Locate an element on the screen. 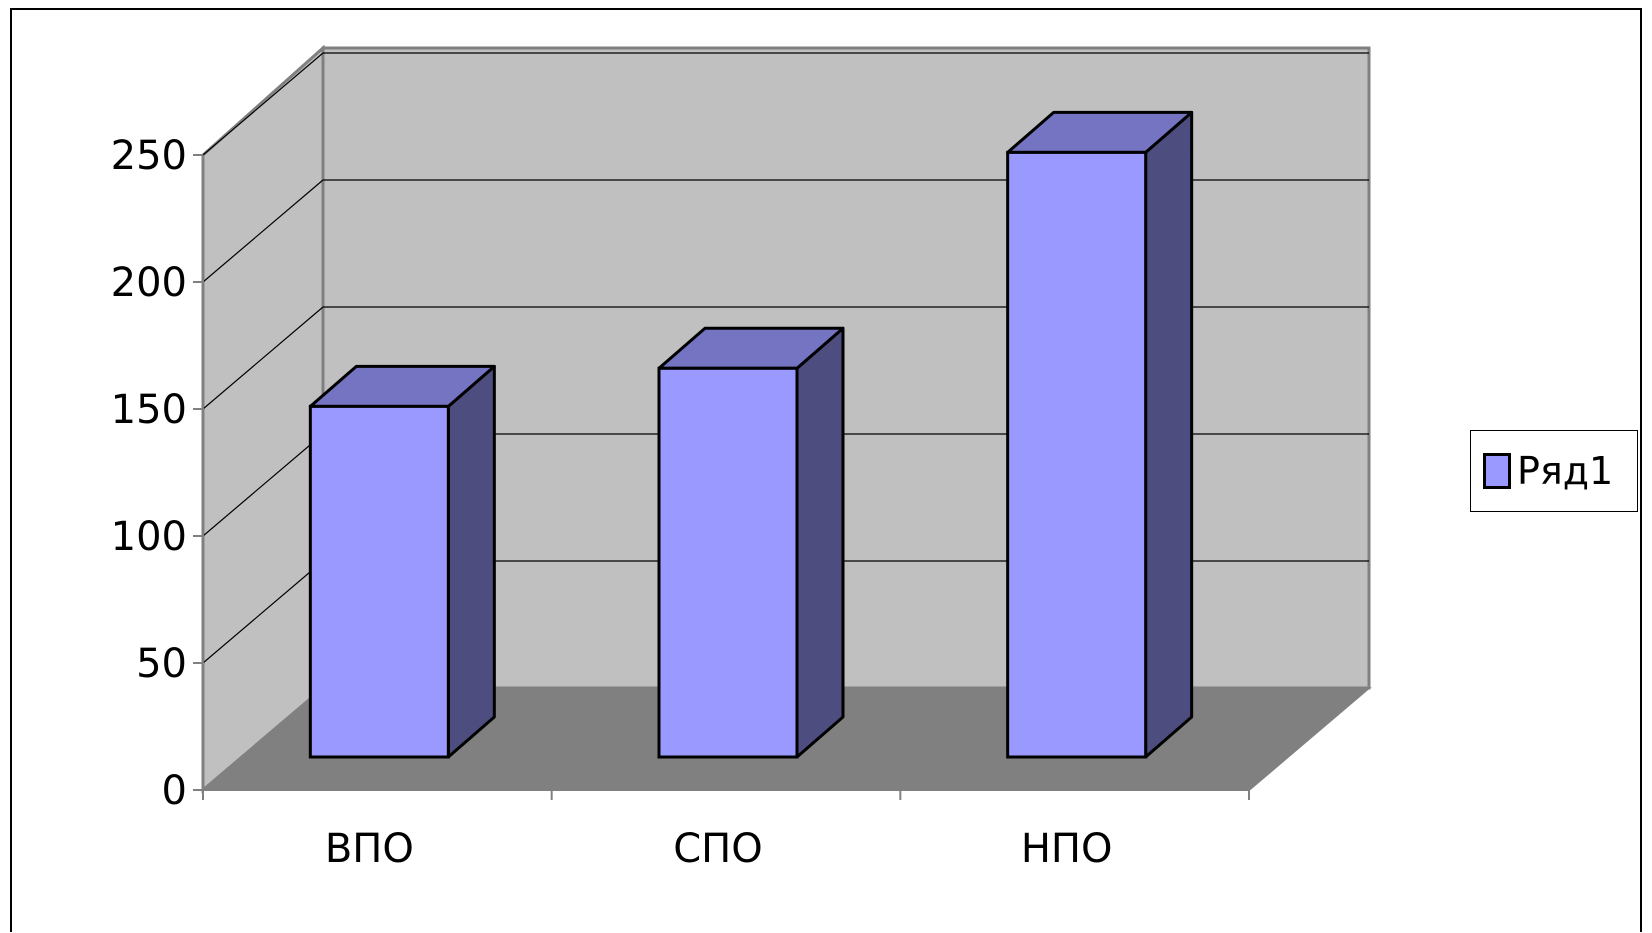  y-tick-label: 50 is located at coordinates (161, 664).